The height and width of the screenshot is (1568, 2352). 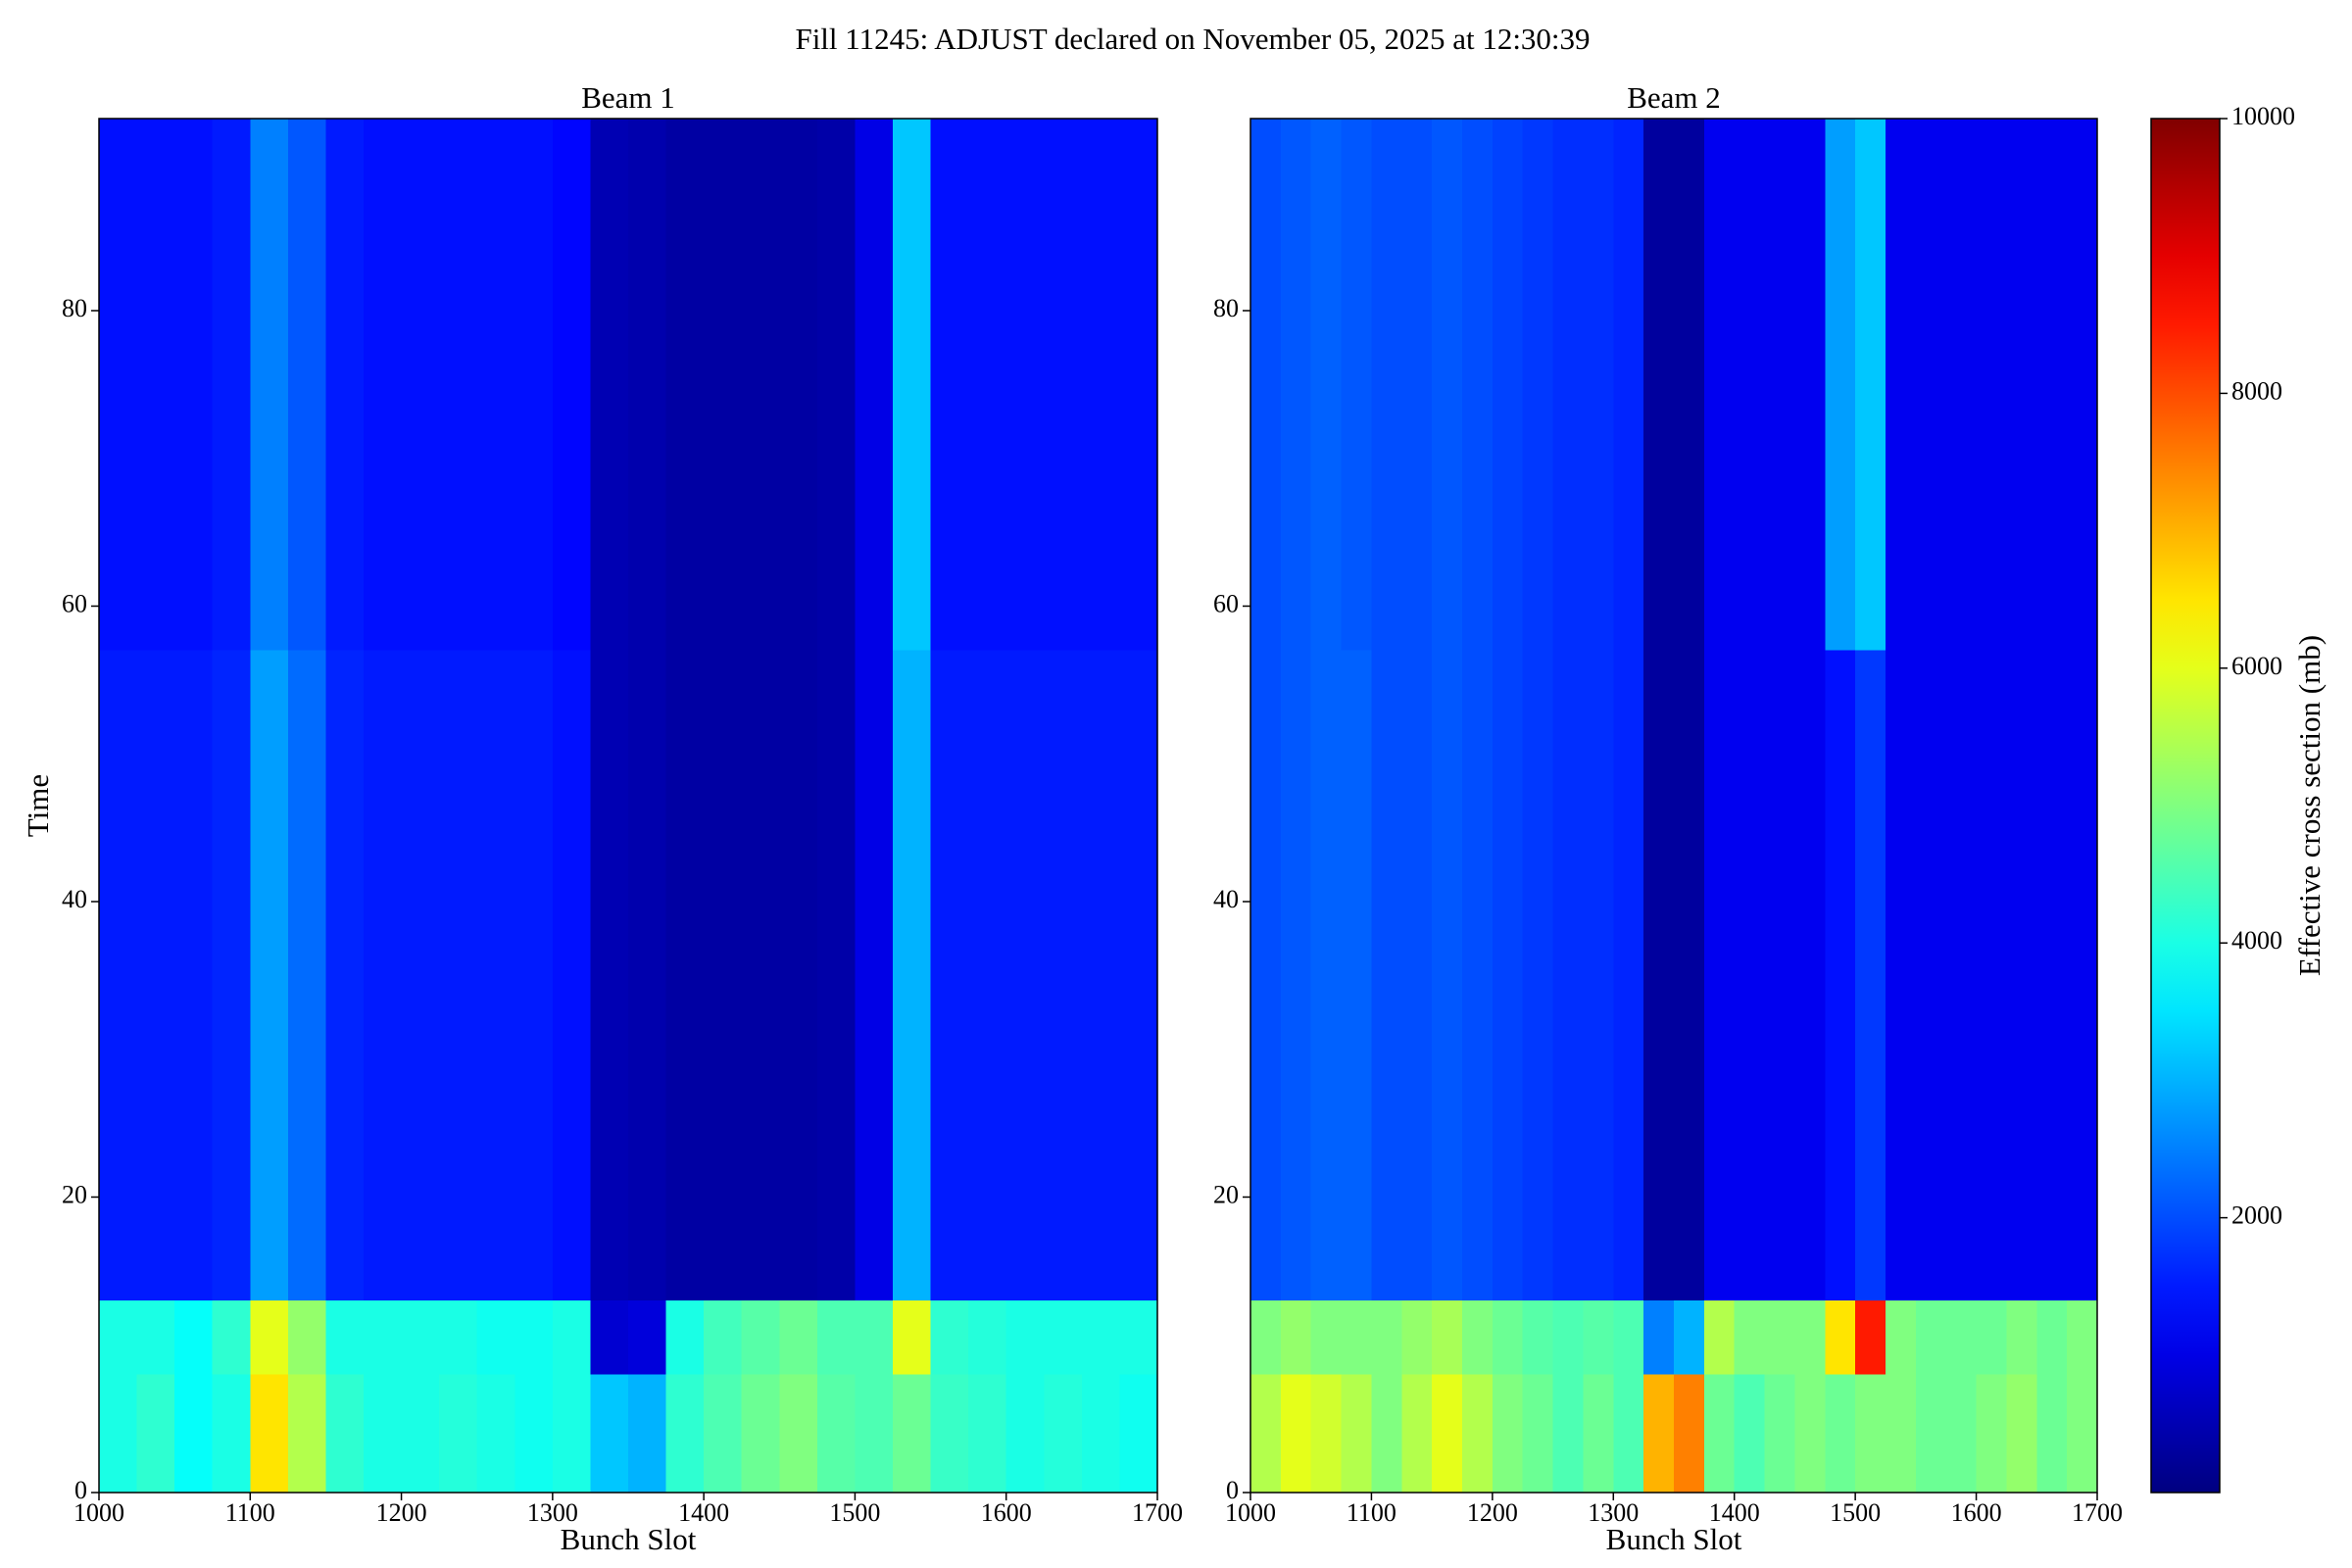 What do you see at coordinates (1613, 1512) in the screenshot?
I see `x-tick-label: 1300` at bounding box center [1613, 1512].